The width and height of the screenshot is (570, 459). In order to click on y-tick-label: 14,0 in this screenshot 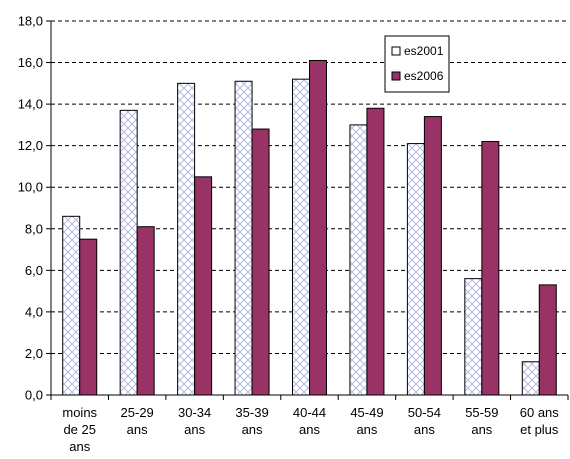, I will do `click(30, 104)`.